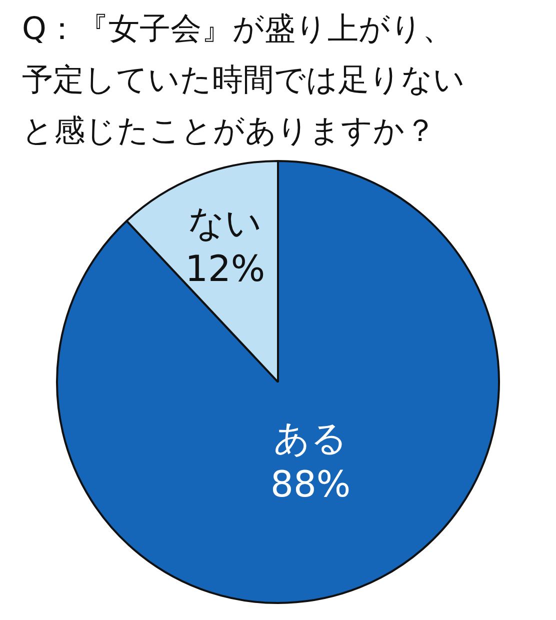 The height and width of the screenshot is (620, 556). Describe the element at coordinates (311, 439) in the screenshot. I see `slice-label: ある` at that location.